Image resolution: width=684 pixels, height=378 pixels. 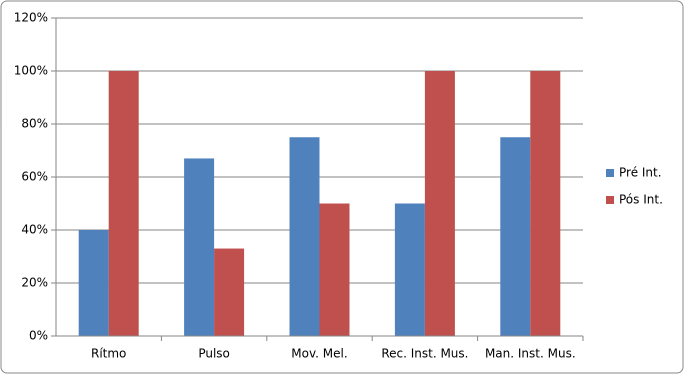 What do you see at coordinates (530, 354) in the screenshot?
I see `x-tick-label: Man. Inst. Mus.` at bounding box center [530, 354].